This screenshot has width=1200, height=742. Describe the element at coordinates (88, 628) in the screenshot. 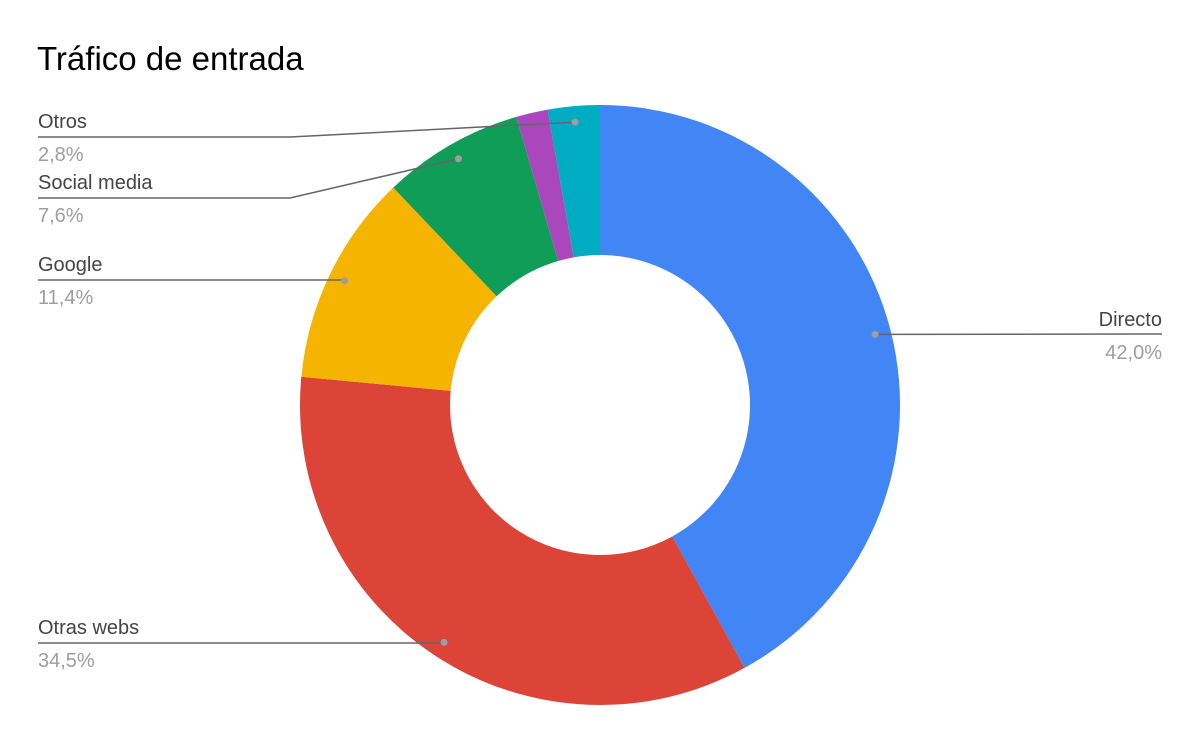

I see `label-name: Otras webs` at that location.